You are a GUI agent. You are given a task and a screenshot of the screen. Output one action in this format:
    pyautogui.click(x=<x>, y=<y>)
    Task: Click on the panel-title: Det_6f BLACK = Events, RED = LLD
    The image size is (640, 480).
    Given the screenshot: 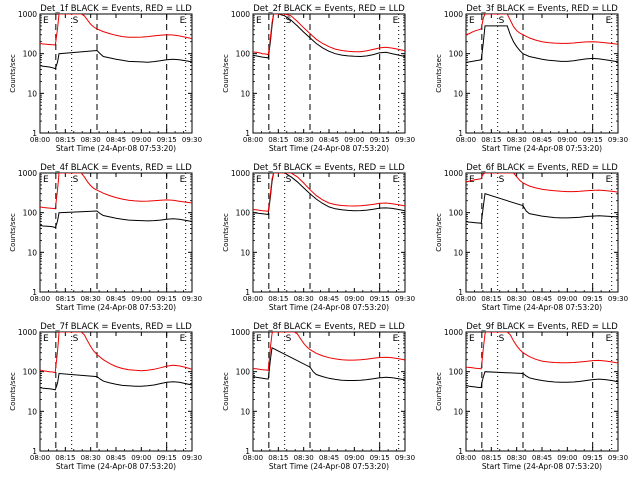 What is the action you would take?
    pyautogui.click(x=542, y=168)
    